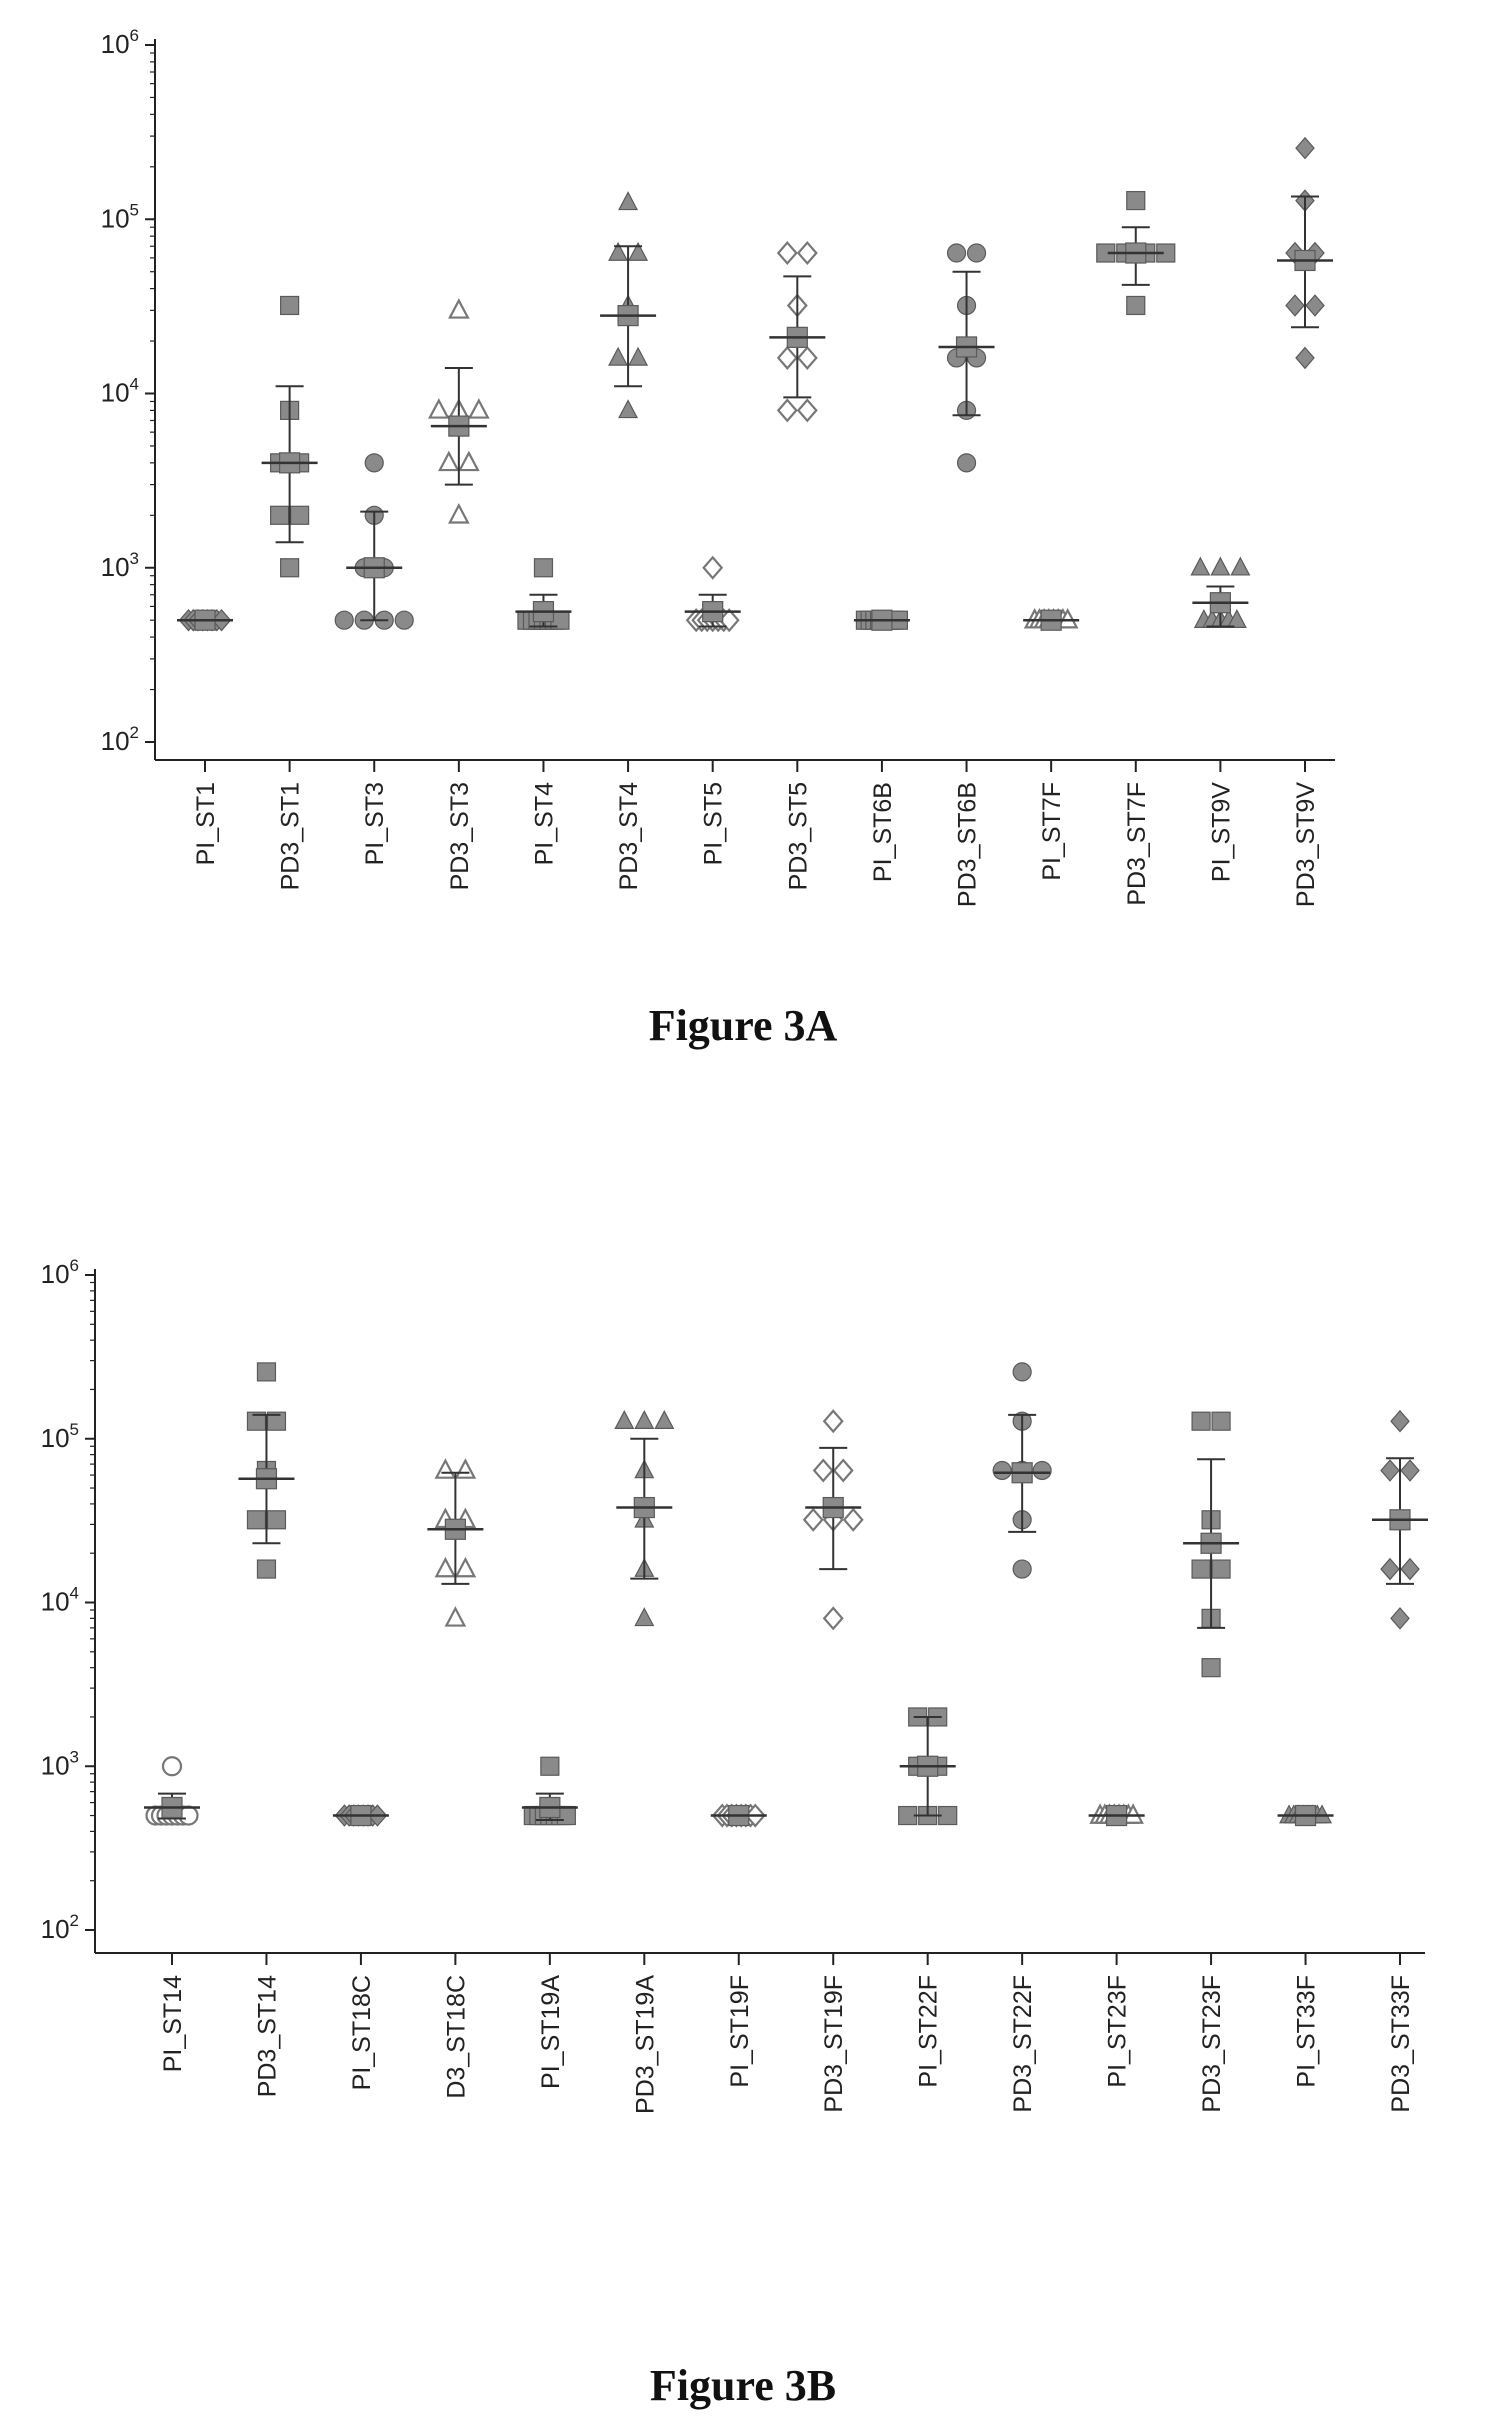 The image size is (1486, 2427). I want to click on x-tick-label: PD3_ST7F, so click(1137, 844).